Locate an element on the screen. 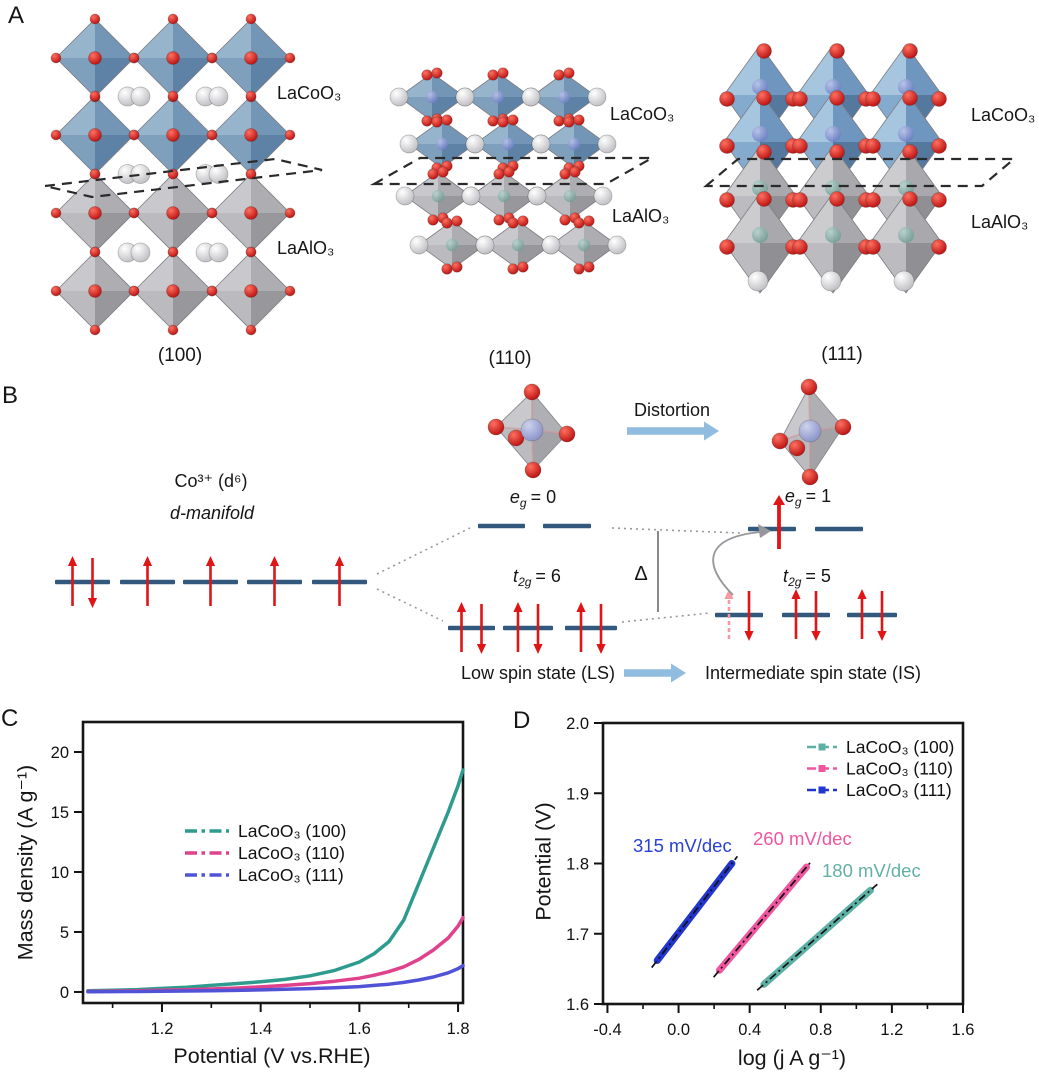 The height and width of the screenshot is (1082, 1039). svg-text: 0 is located at coordinates (64, 993).